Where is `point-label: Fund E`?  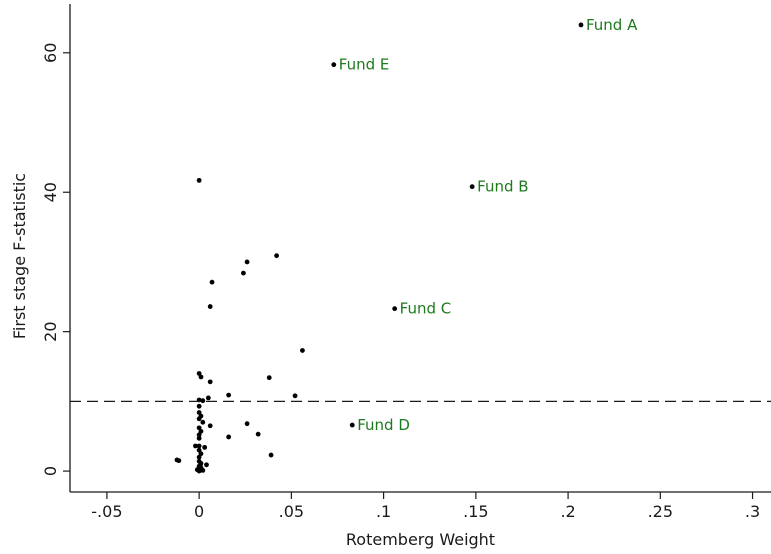
point-label: Fund E is located at coordinates (364, 65).